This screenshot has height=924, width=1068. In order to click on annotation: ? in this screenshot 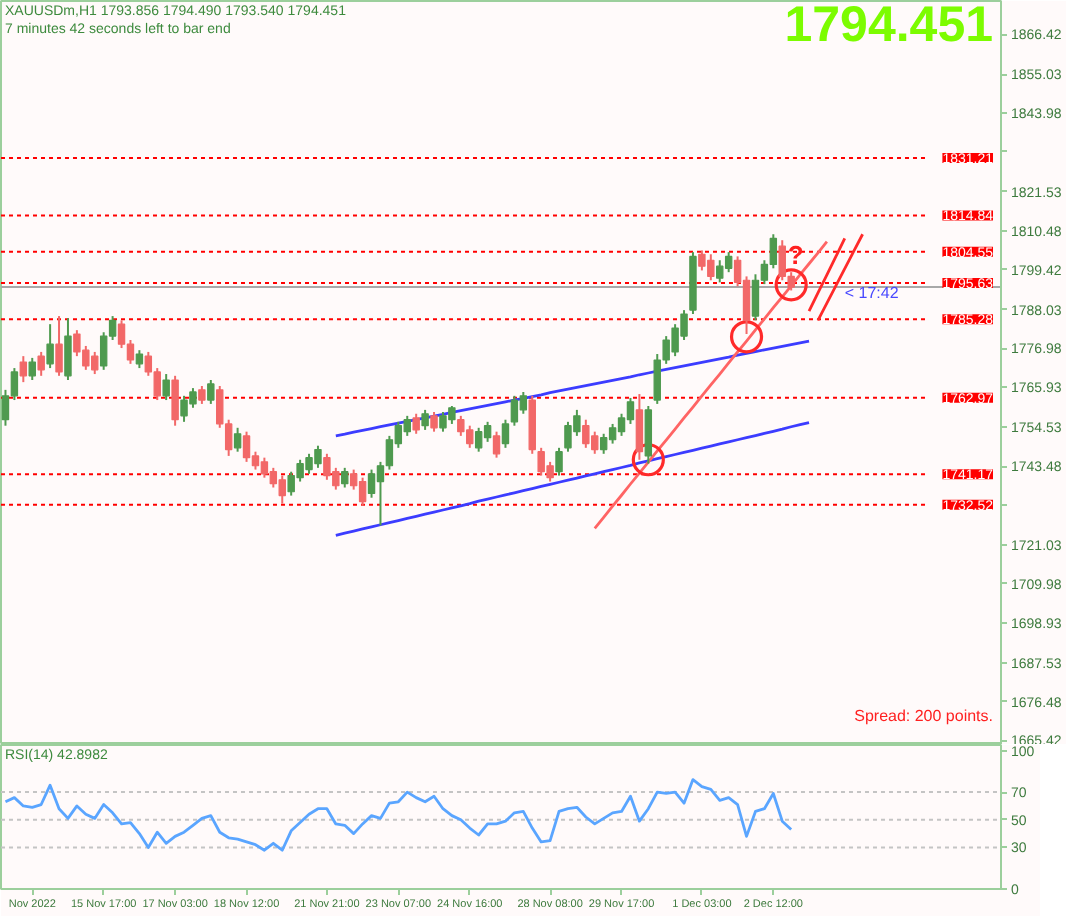, I will do `click(795, 255)`.